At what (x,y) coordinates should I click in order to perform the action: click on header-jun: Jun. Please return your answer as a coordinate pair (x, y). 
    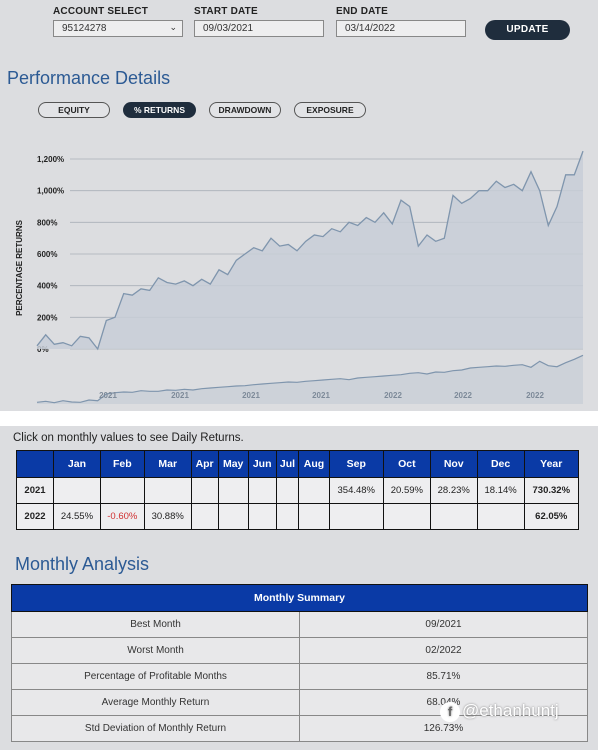
    Looking at the image, I should click on (262, 464).